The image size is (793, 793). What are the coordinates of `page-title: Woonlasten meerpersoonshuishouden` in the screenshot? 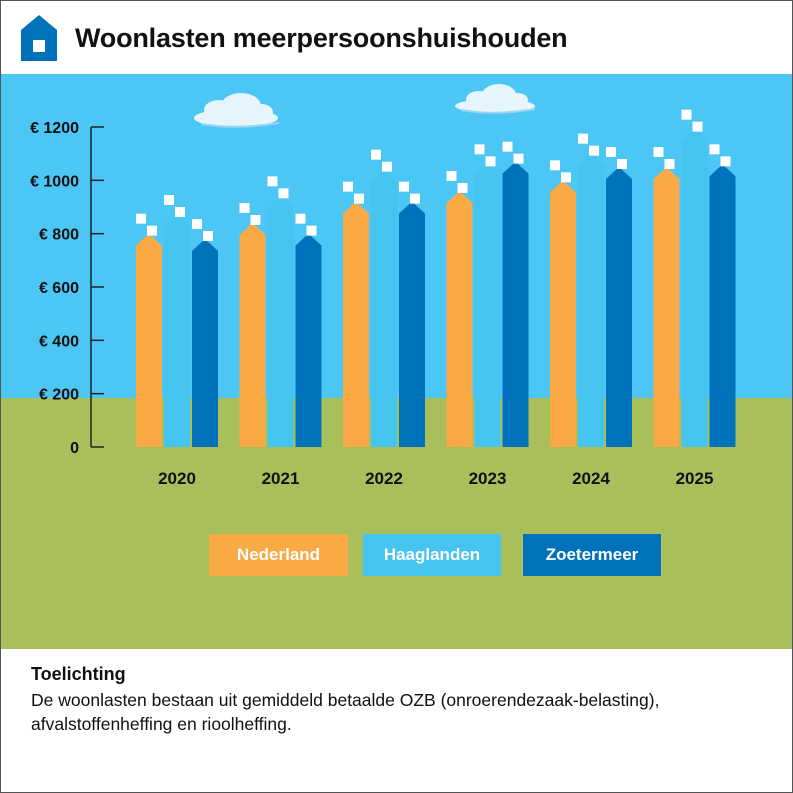 It's located at (321, 38).